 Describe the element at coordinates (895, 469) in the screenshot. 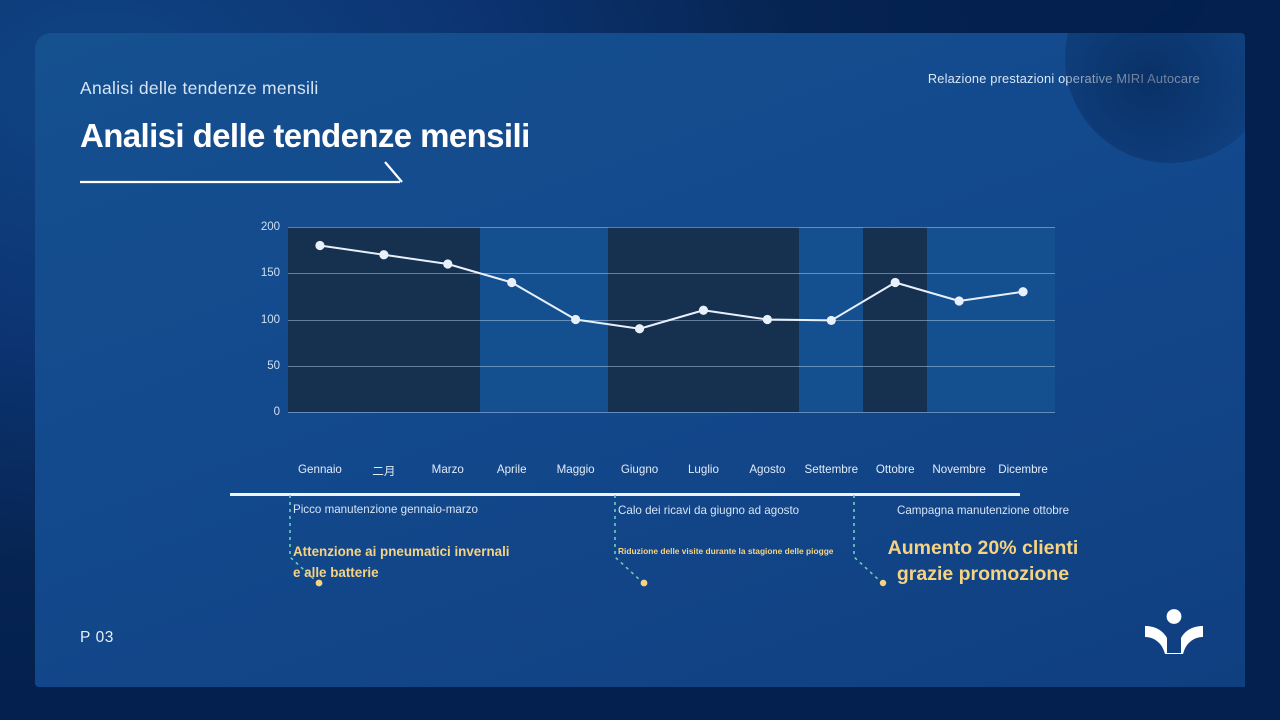

I see `chart-x-tick-label: Ottobre` at that location.